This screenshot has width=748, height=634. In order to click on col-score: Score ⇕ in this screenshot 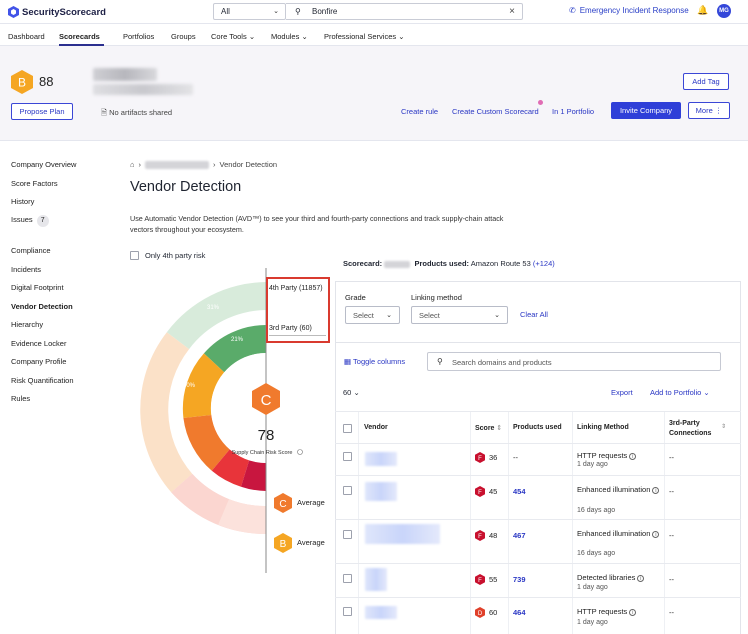, I will do `click(488, 428)`.